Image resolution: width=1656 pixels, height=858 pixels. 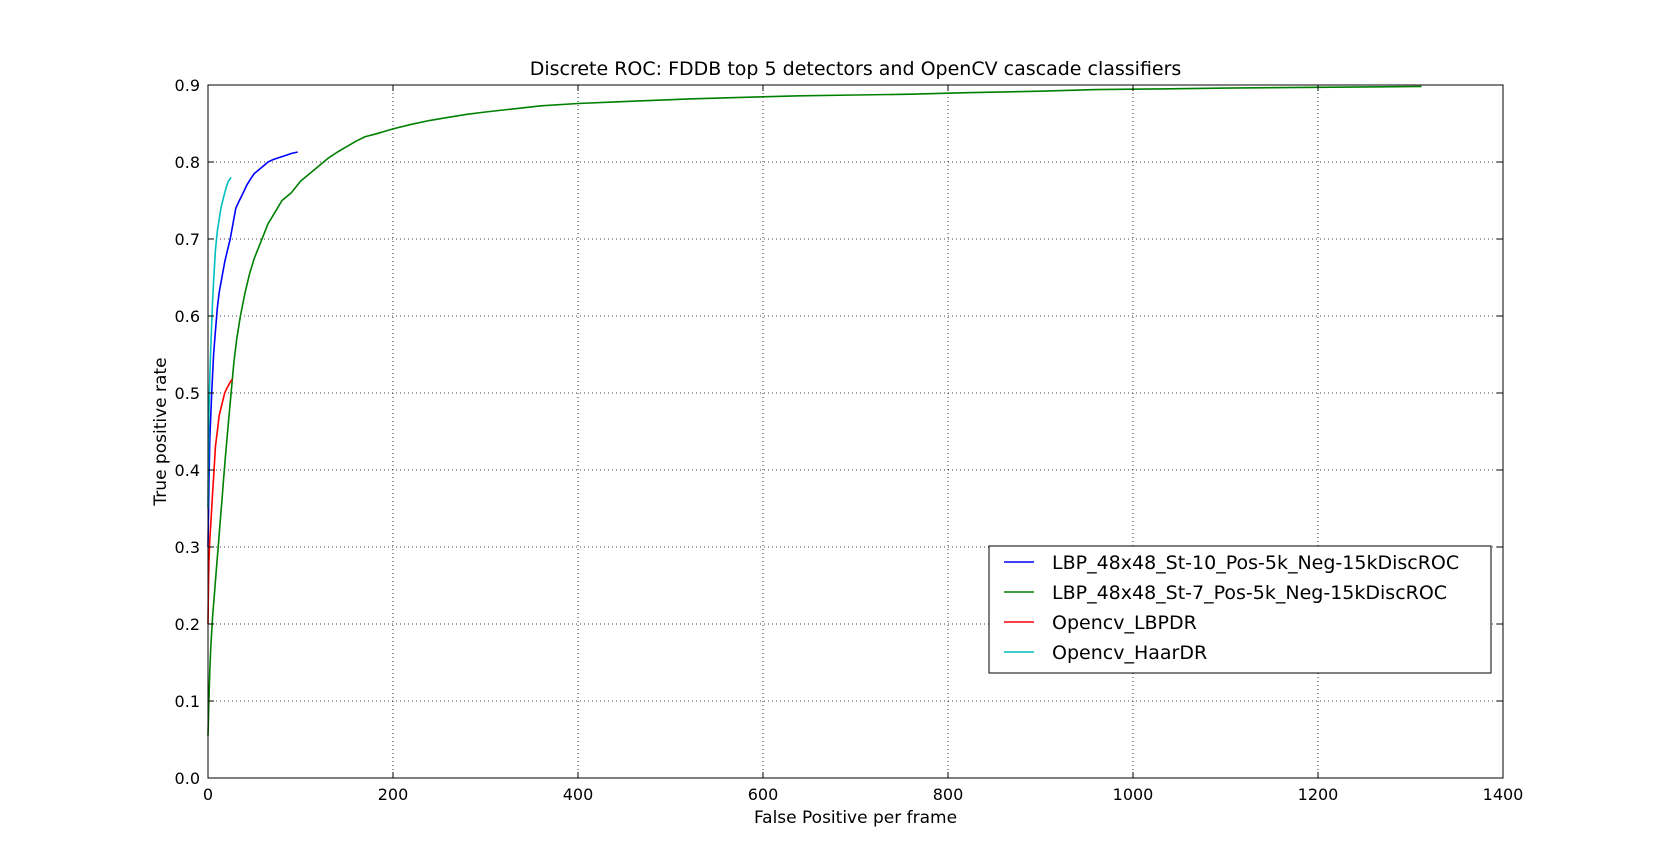 I want to click on y-tick-label: 0.2, so click(x=187, y=624).